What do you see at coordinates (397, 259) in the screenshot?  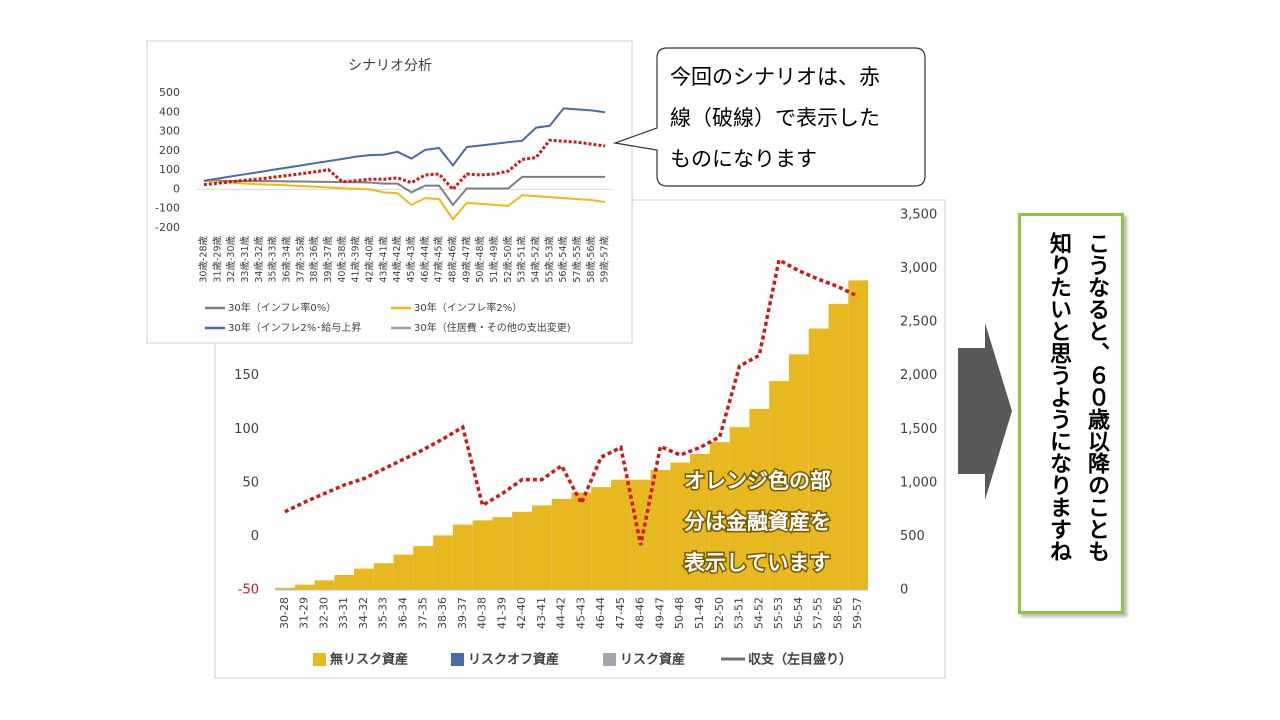 I see `x-tick-label: 44歳-42歳` at bounding box center [397, 259].